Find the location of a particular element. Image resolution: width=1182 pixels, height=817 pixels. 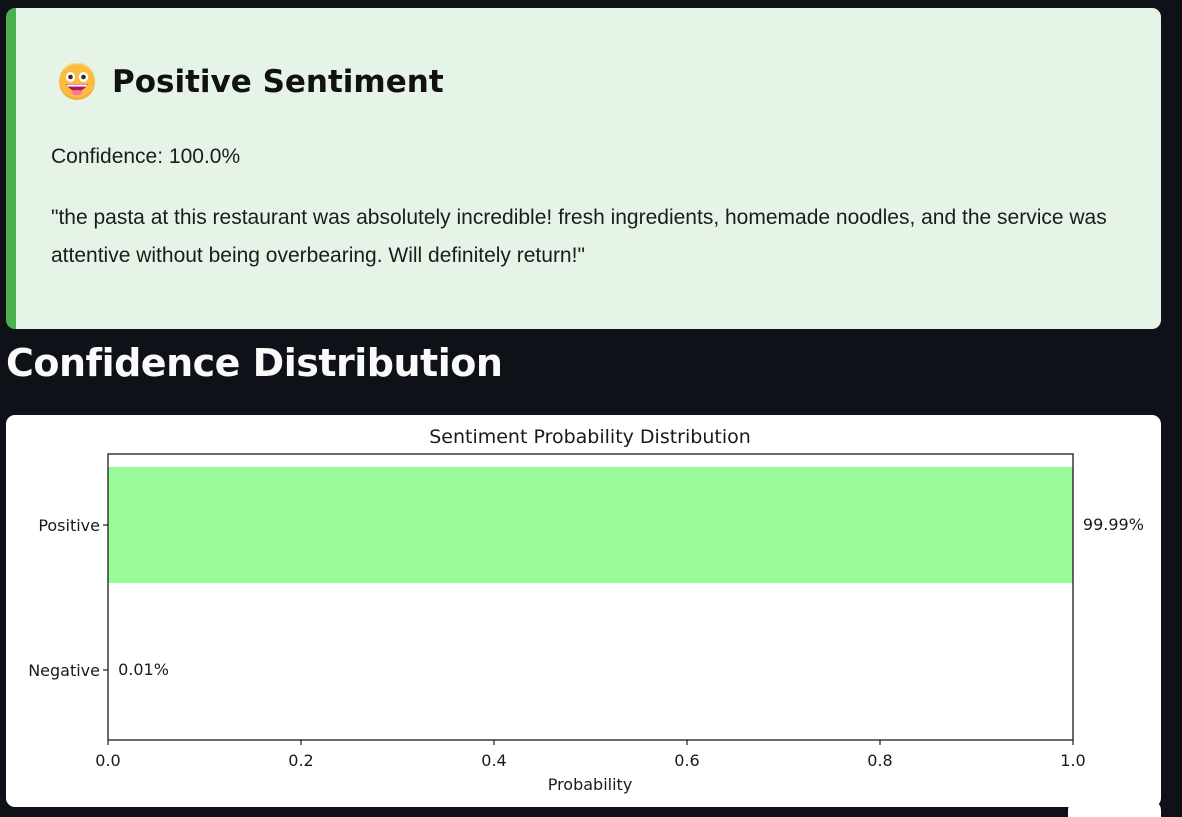

confidence-text: Confidence: 100.0% is located at coordinates (146, 156).